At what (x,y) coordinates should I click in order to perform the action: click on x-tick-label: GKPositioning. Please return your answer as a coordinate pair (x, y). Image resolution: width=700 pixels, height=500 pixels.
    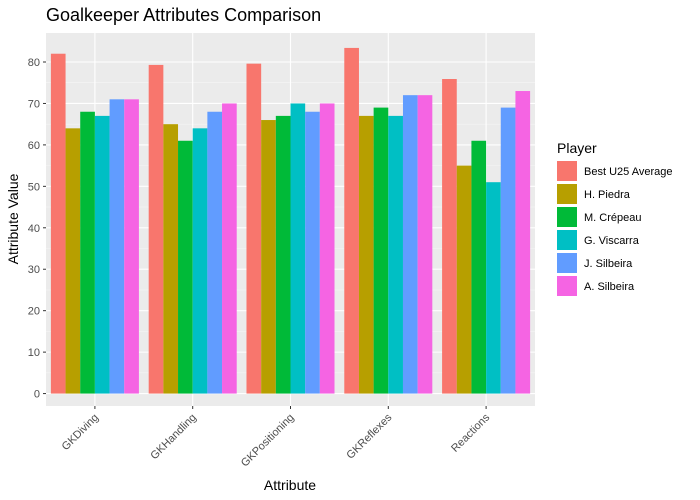
    Looking at the image, I should click on (268, 441).